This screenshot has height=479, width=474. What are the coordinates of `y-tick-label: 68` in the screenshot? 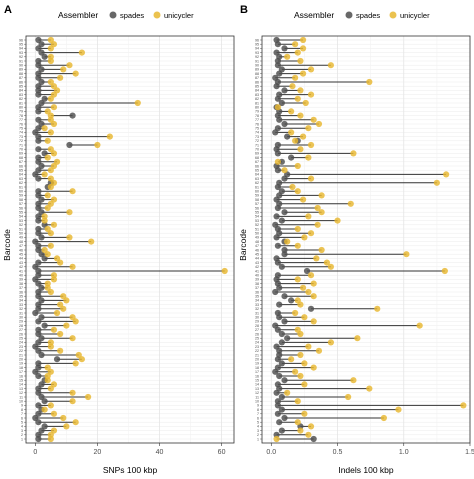 It's located at (257, 158).